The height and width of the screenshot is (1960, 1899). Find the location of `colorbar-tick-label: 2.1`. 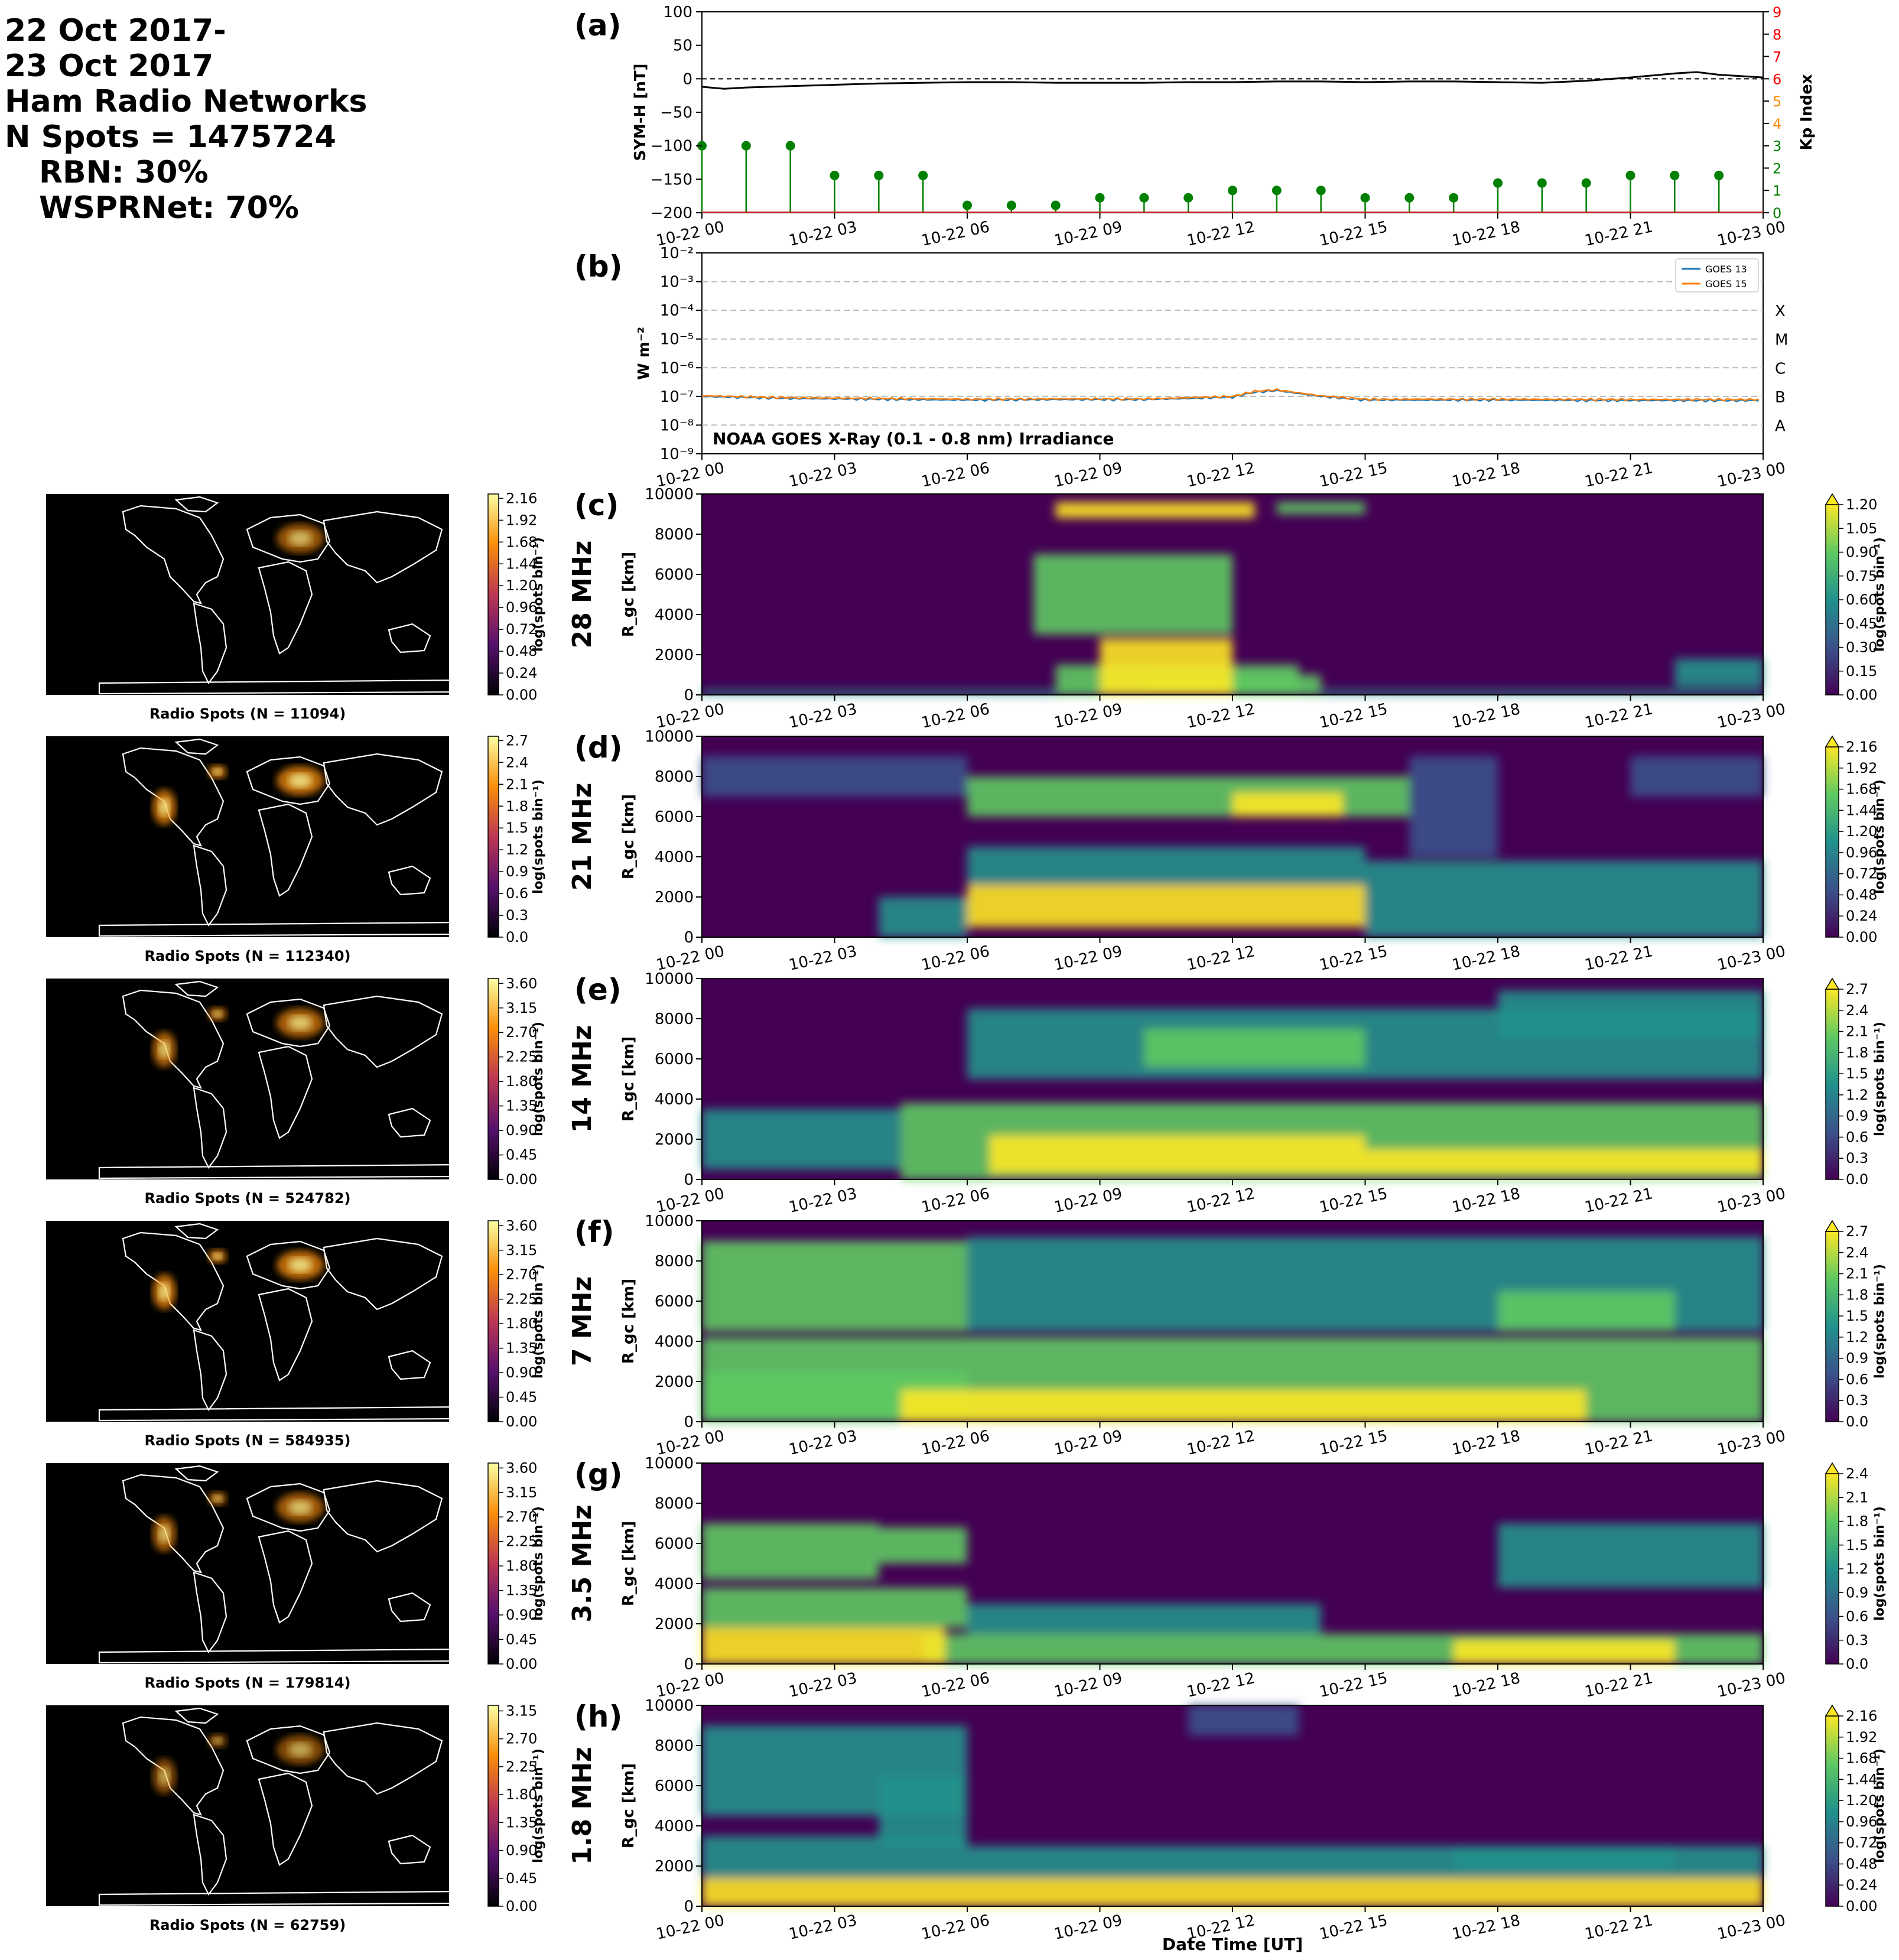

colorbar-tick-label: 2.1 is located at coordinates (1857, 1274).